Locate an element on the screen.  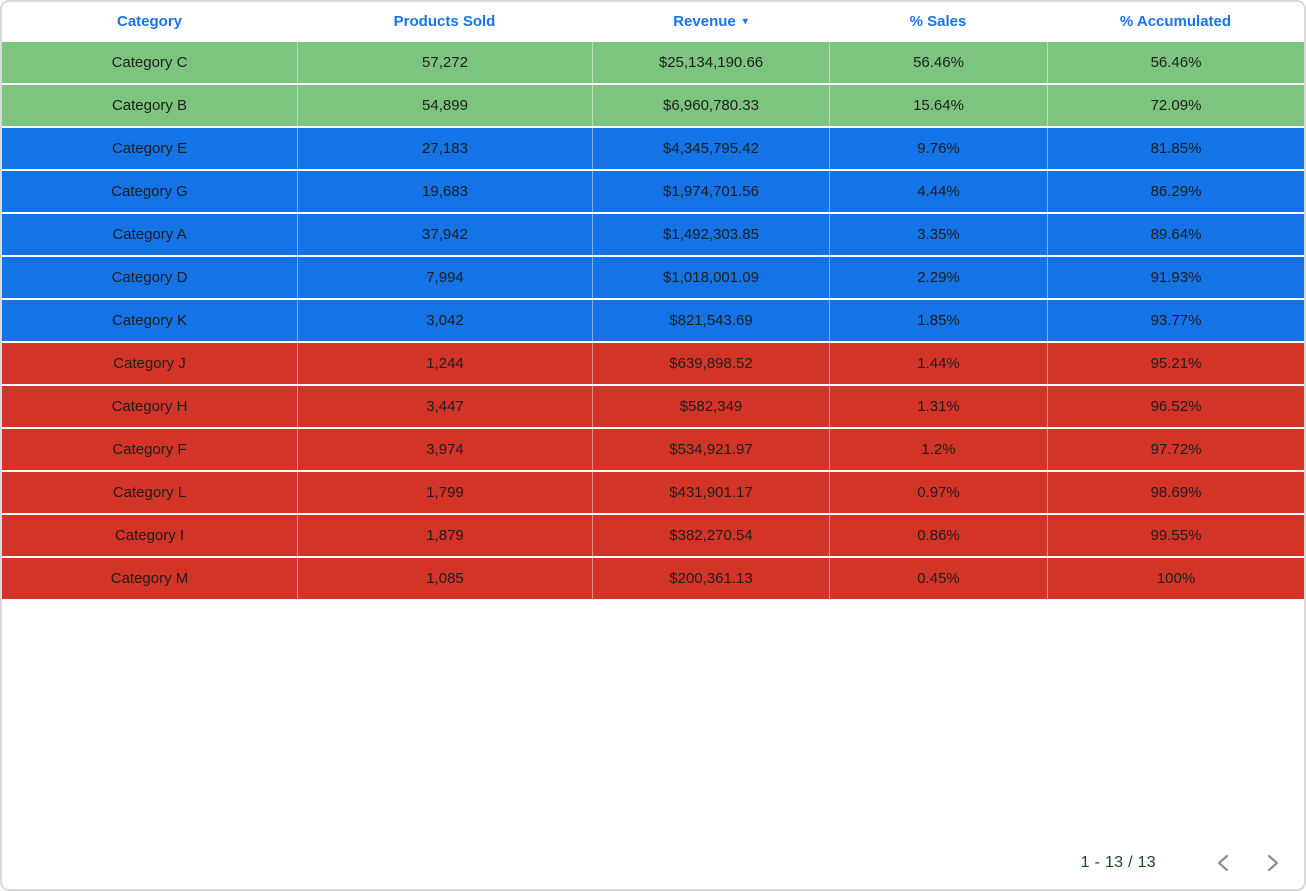
cell-products-sold: 1,085 is located at coordinates (444, 578).